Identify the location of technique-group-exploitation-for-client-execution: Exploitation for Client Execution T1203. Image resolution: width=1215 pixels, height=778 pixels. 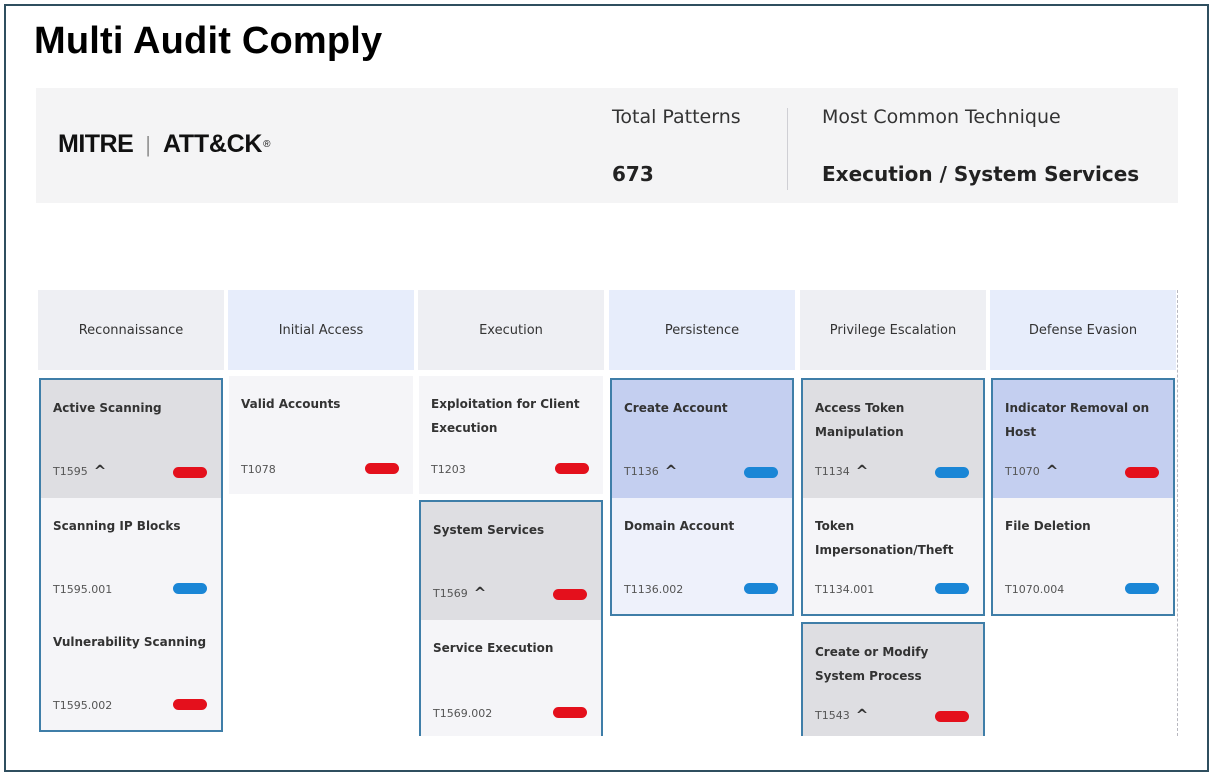
(511, 435).